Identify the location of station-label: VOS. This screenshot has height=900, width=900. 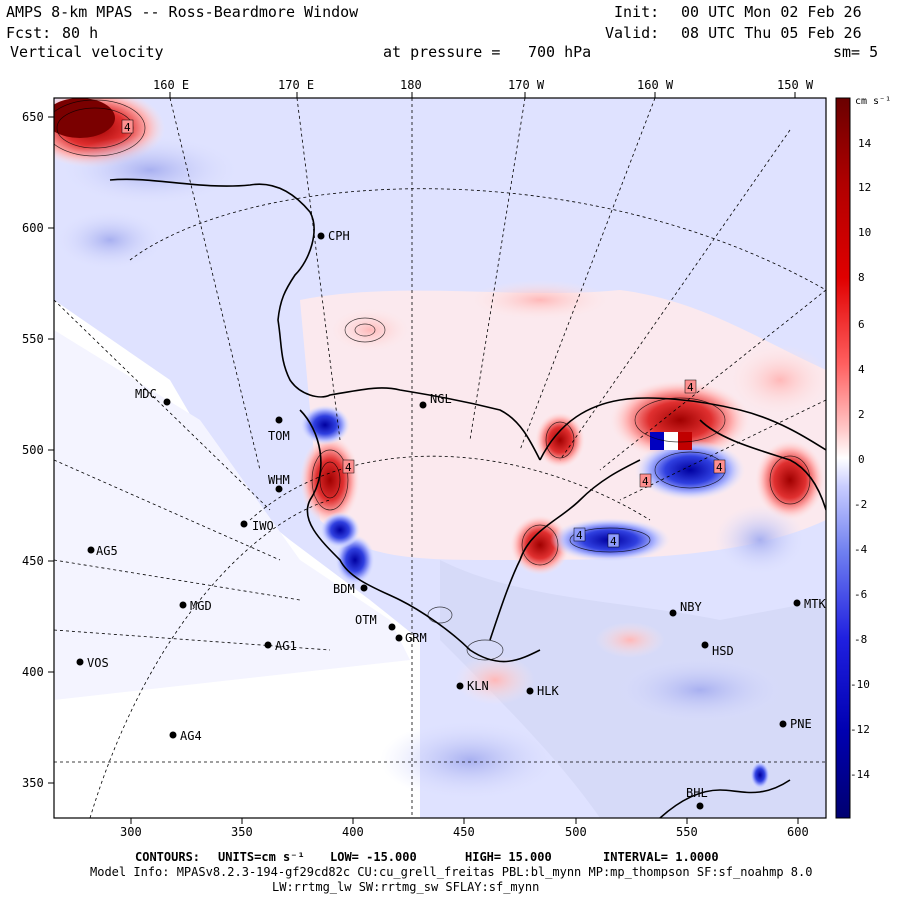
(98, 663).